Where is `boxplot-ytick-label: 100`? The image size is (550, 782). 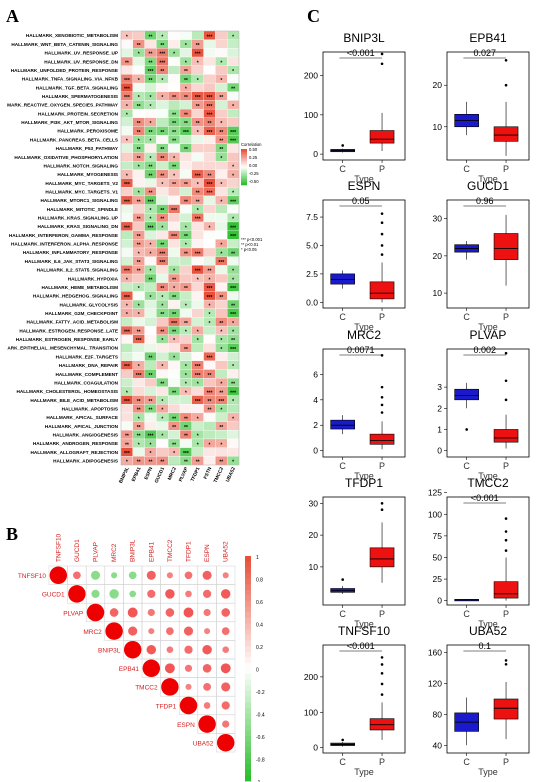 boxplot-ytick-label: 100 is located at coordinates (311, 115).